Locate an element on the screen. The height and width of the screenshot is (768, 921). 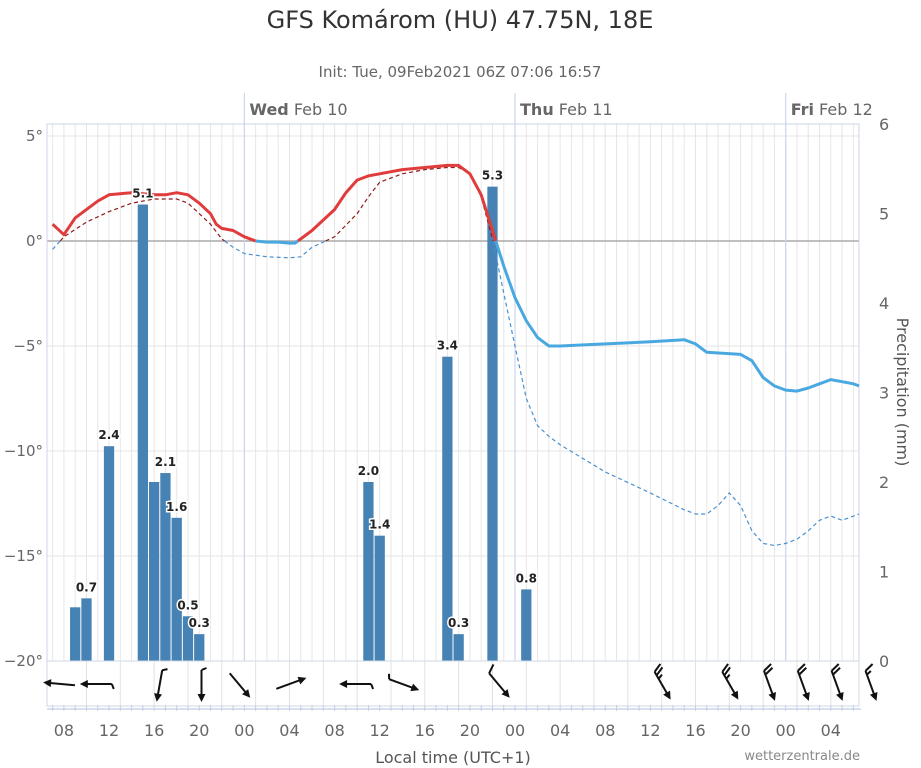
day-label: Fri Feb 12 is located at coordinates (832, 109).